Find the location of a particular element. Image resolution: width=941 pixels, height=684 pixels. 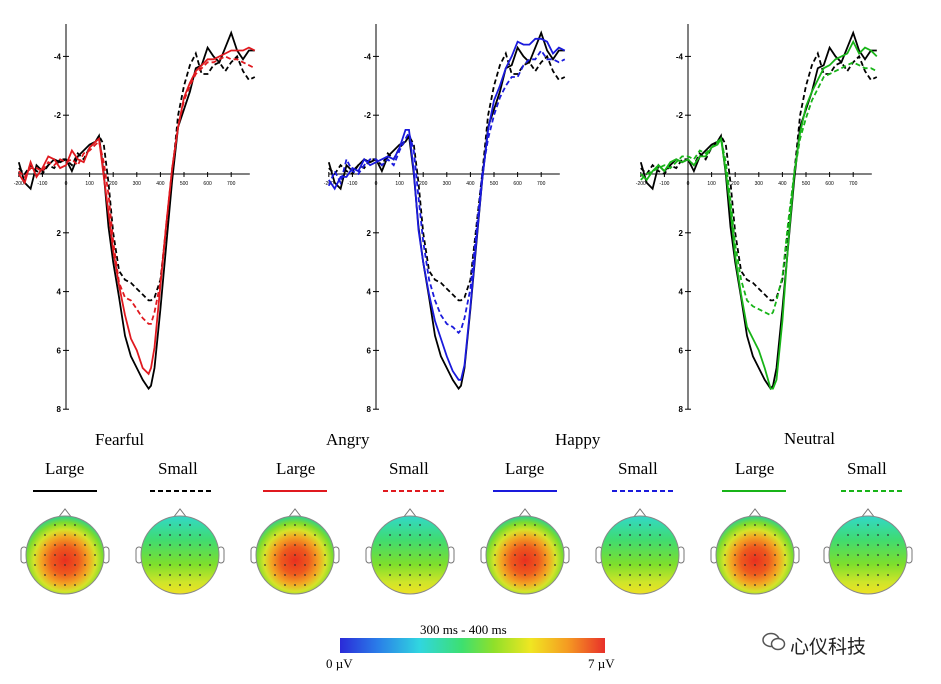

reference-large-line is located at coordinates (136, 210).